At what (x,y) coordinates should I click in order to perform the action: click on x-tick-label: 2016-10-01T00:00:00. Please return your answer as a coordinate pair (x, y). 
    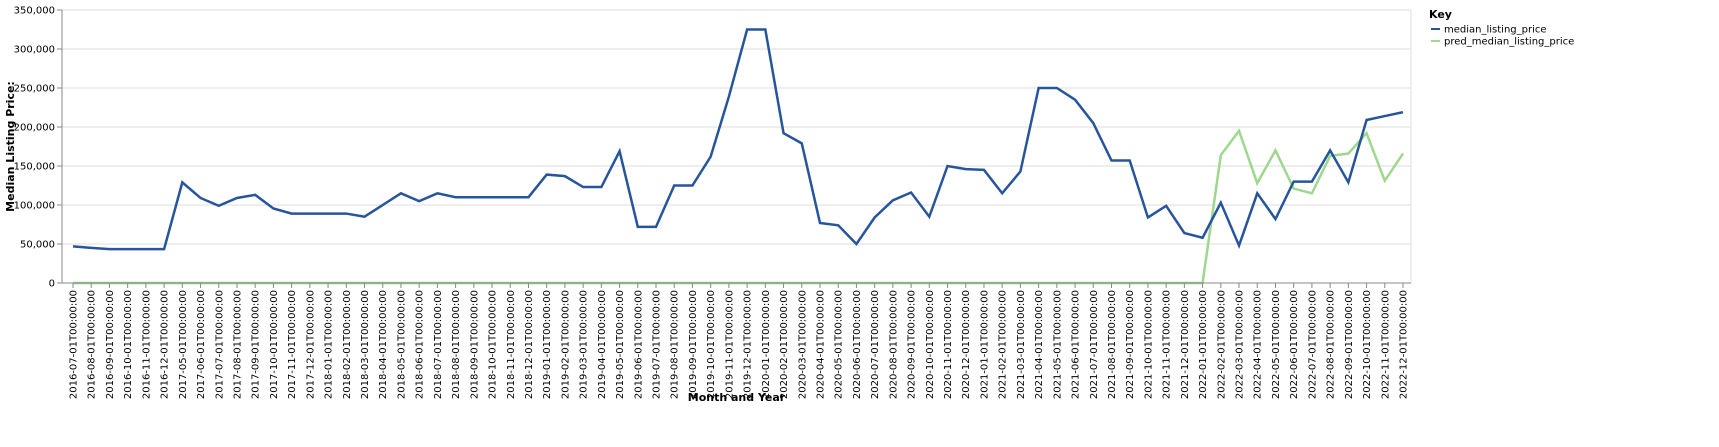
    Looking at the image, I should click on (128, 344).